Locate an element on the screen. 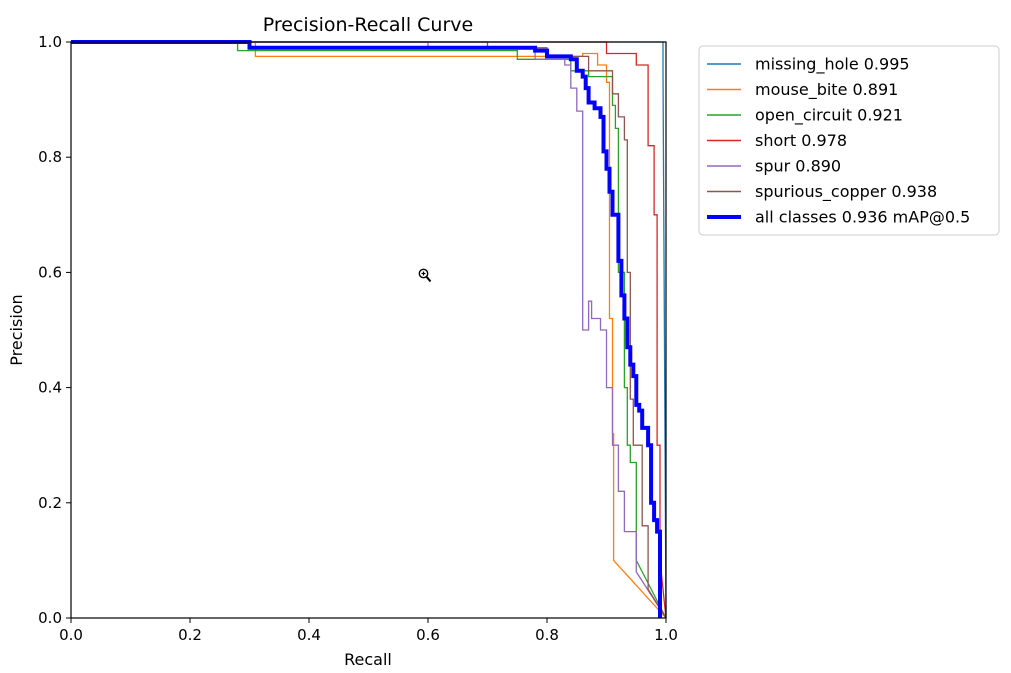 This screenshot has width=1011, height=673. legend-label-all_classes: all classes 0.936 mAP@0.5 is located at coordinates (862, 217).